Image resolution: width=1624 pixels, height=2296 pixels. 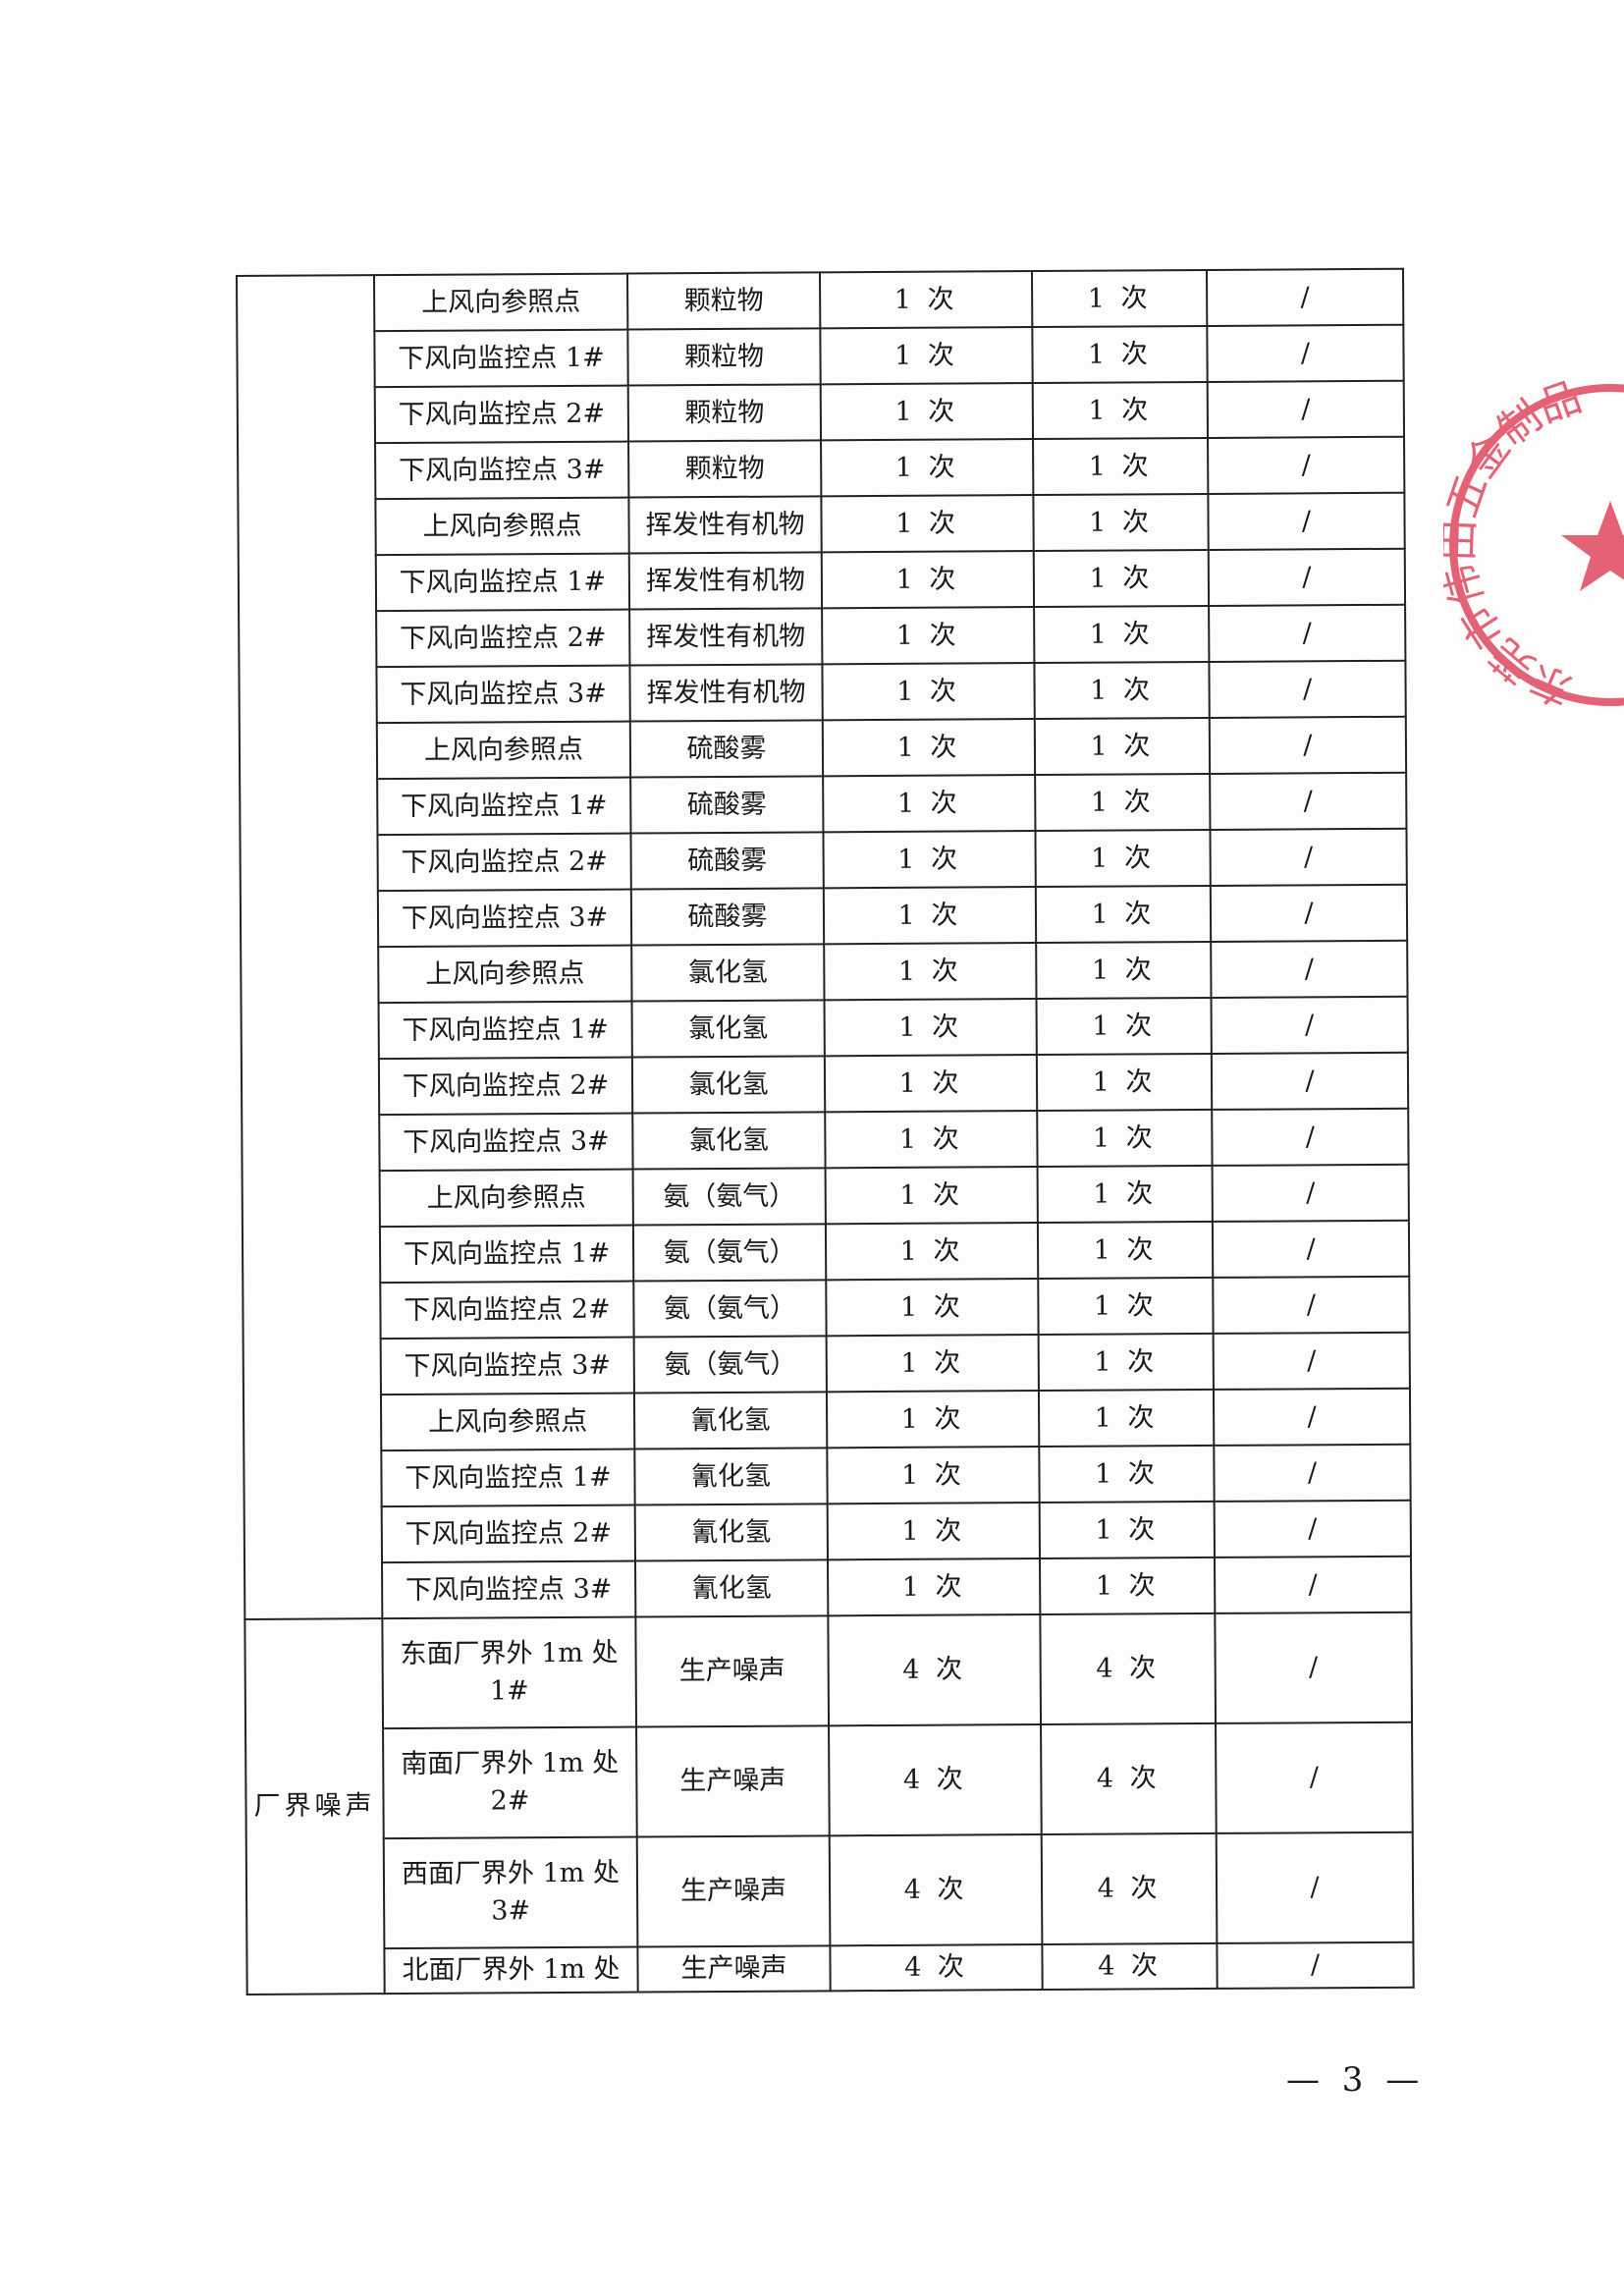 I want to click on svg-text: 东莞市伟田五金制品, so click(x=1515, y=545).